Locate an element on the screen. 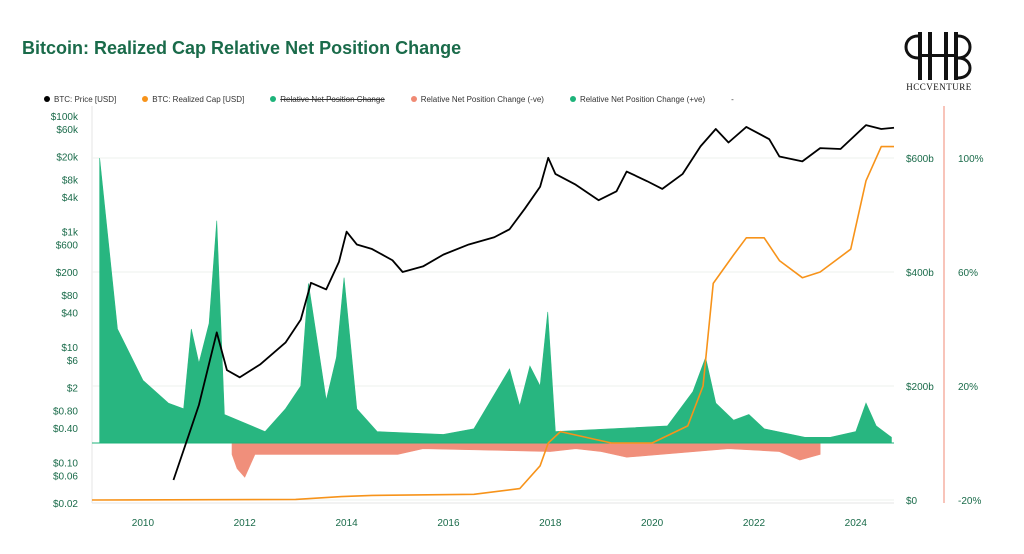 The width and height of the screenshot is (1024, 554). legend-label: Relative Net Position Change (-ve) is located at coordinates (482, 99).